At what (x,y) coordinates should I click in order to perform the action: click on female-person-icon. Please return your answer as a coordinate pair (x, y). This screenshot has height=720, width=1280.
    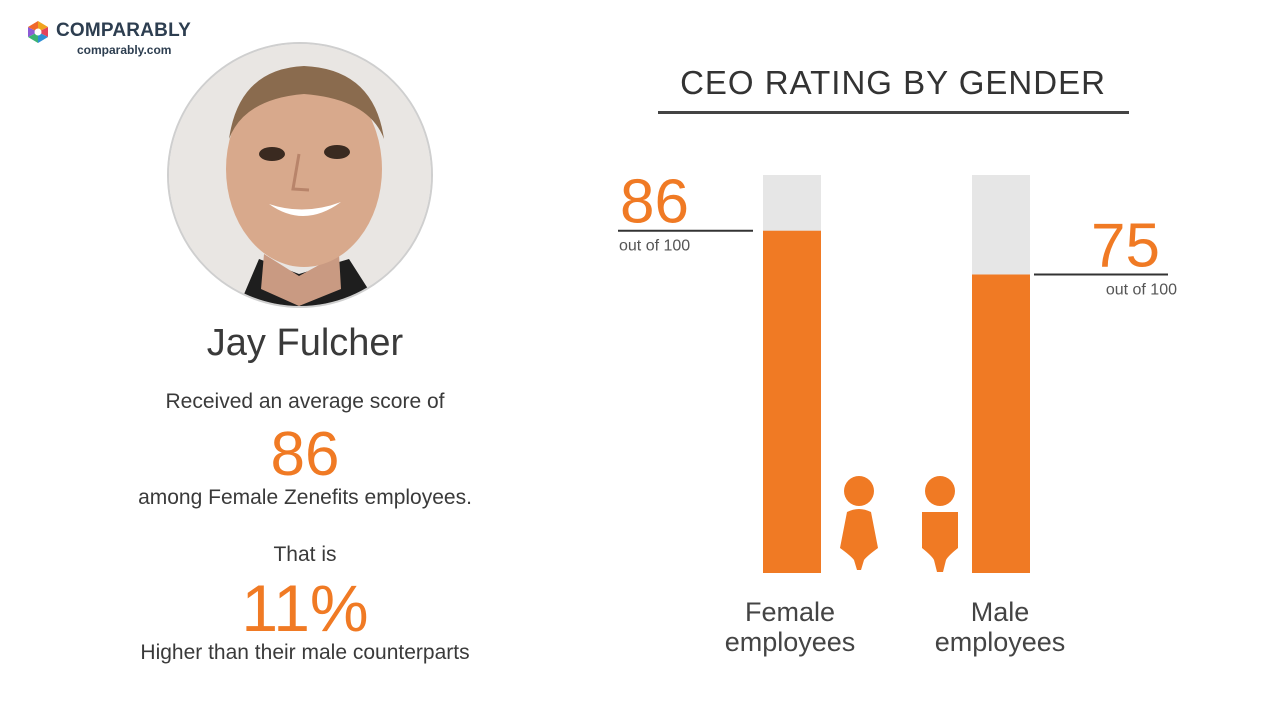
    Looking at the image, I should click on (859, 491).